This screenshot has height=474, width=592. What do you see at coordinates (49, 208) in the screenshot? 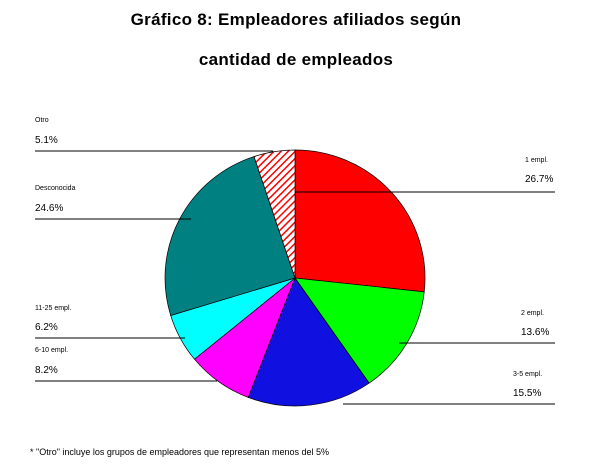
I see `slice-value-desconocida: 24.6%` at bounding box center [49, 208].